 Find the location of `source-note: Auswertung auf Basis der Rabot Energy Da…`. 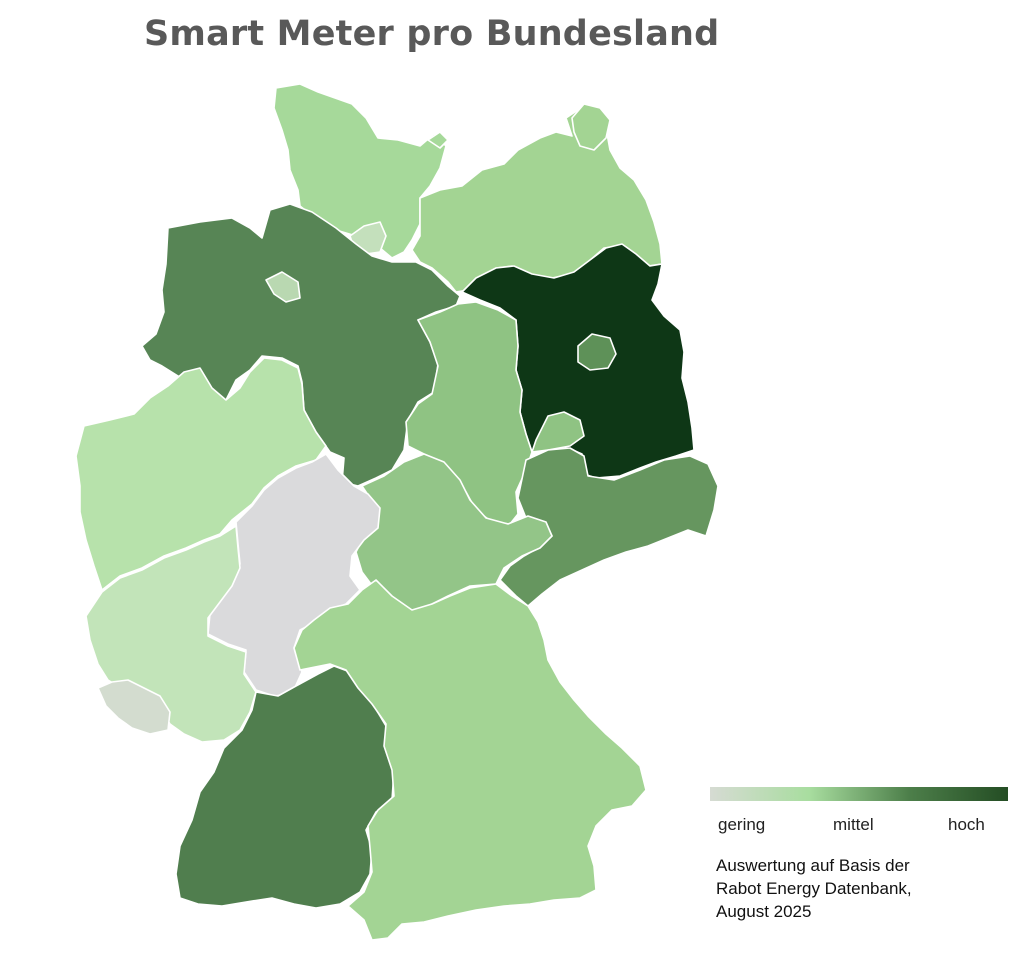

source-note: Auswertung auf Basis der Rabot Energy Da… is located at coordinates (866, 888).